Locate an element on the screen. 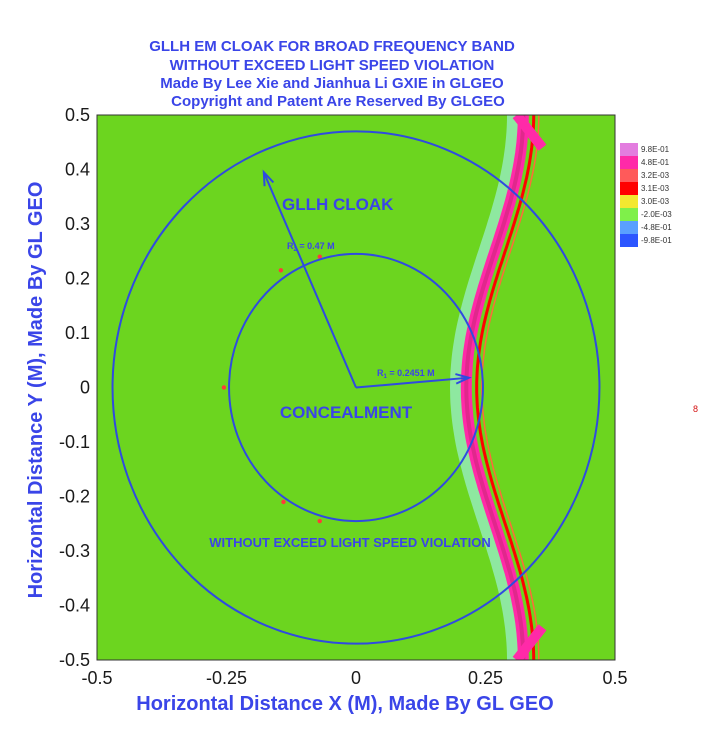 The image size is (713, 743). concealment-label: CONCEALMENT is located at coordinates (346, 412).